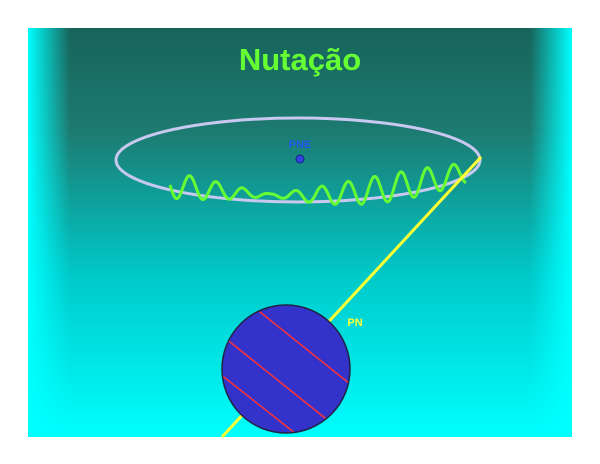 This screenshot has width=600, height=464. What do you see at coordinates (300, 159) in the screenshot?
I see `pne-point` at bounding box center [300, 159].